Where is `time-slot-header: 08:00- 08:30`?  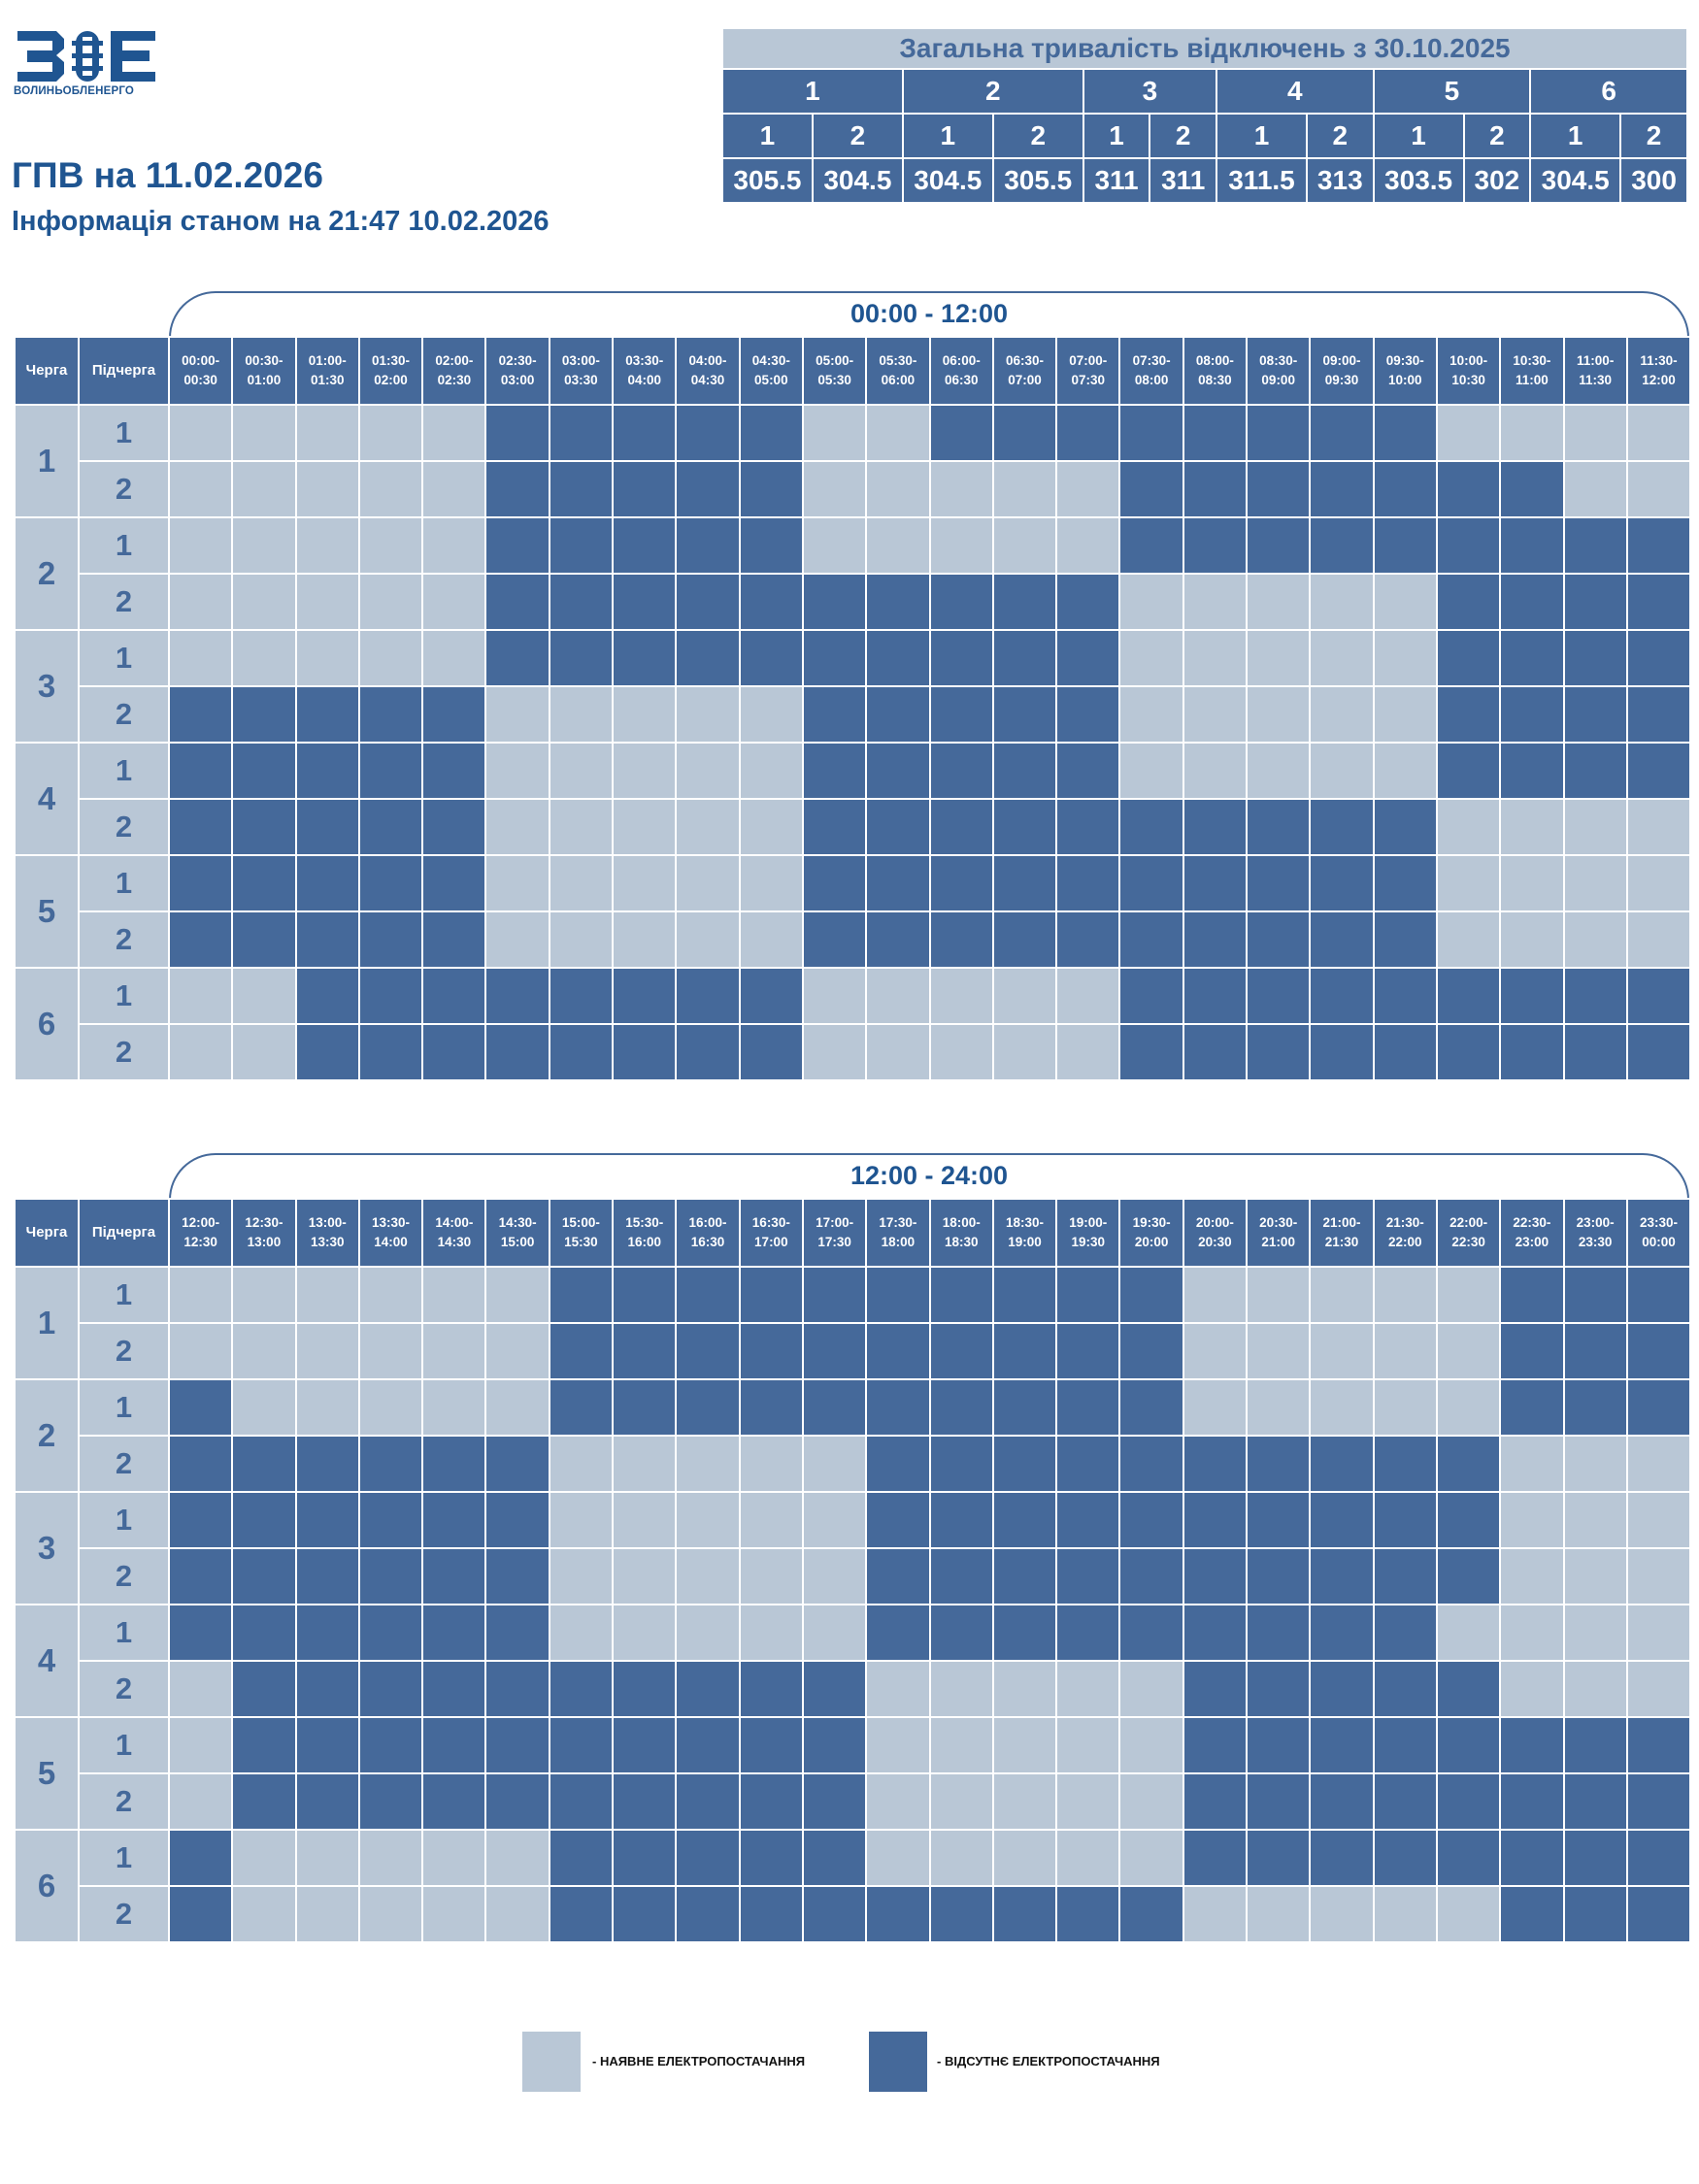 time-slot-header: 08:00- 08:30 is located at coordinates (1215, 371).